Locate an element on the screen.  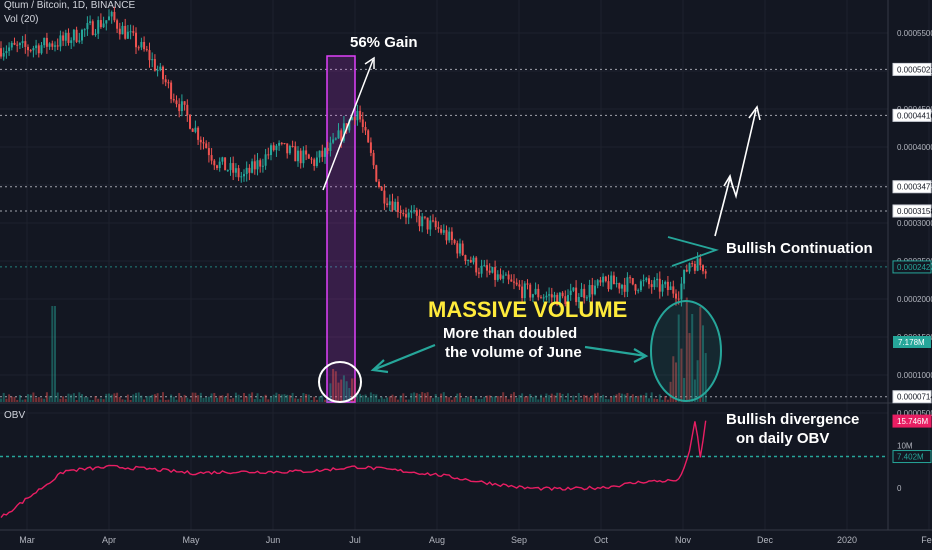
obv-value-badge is located at coordinates (912, 457).